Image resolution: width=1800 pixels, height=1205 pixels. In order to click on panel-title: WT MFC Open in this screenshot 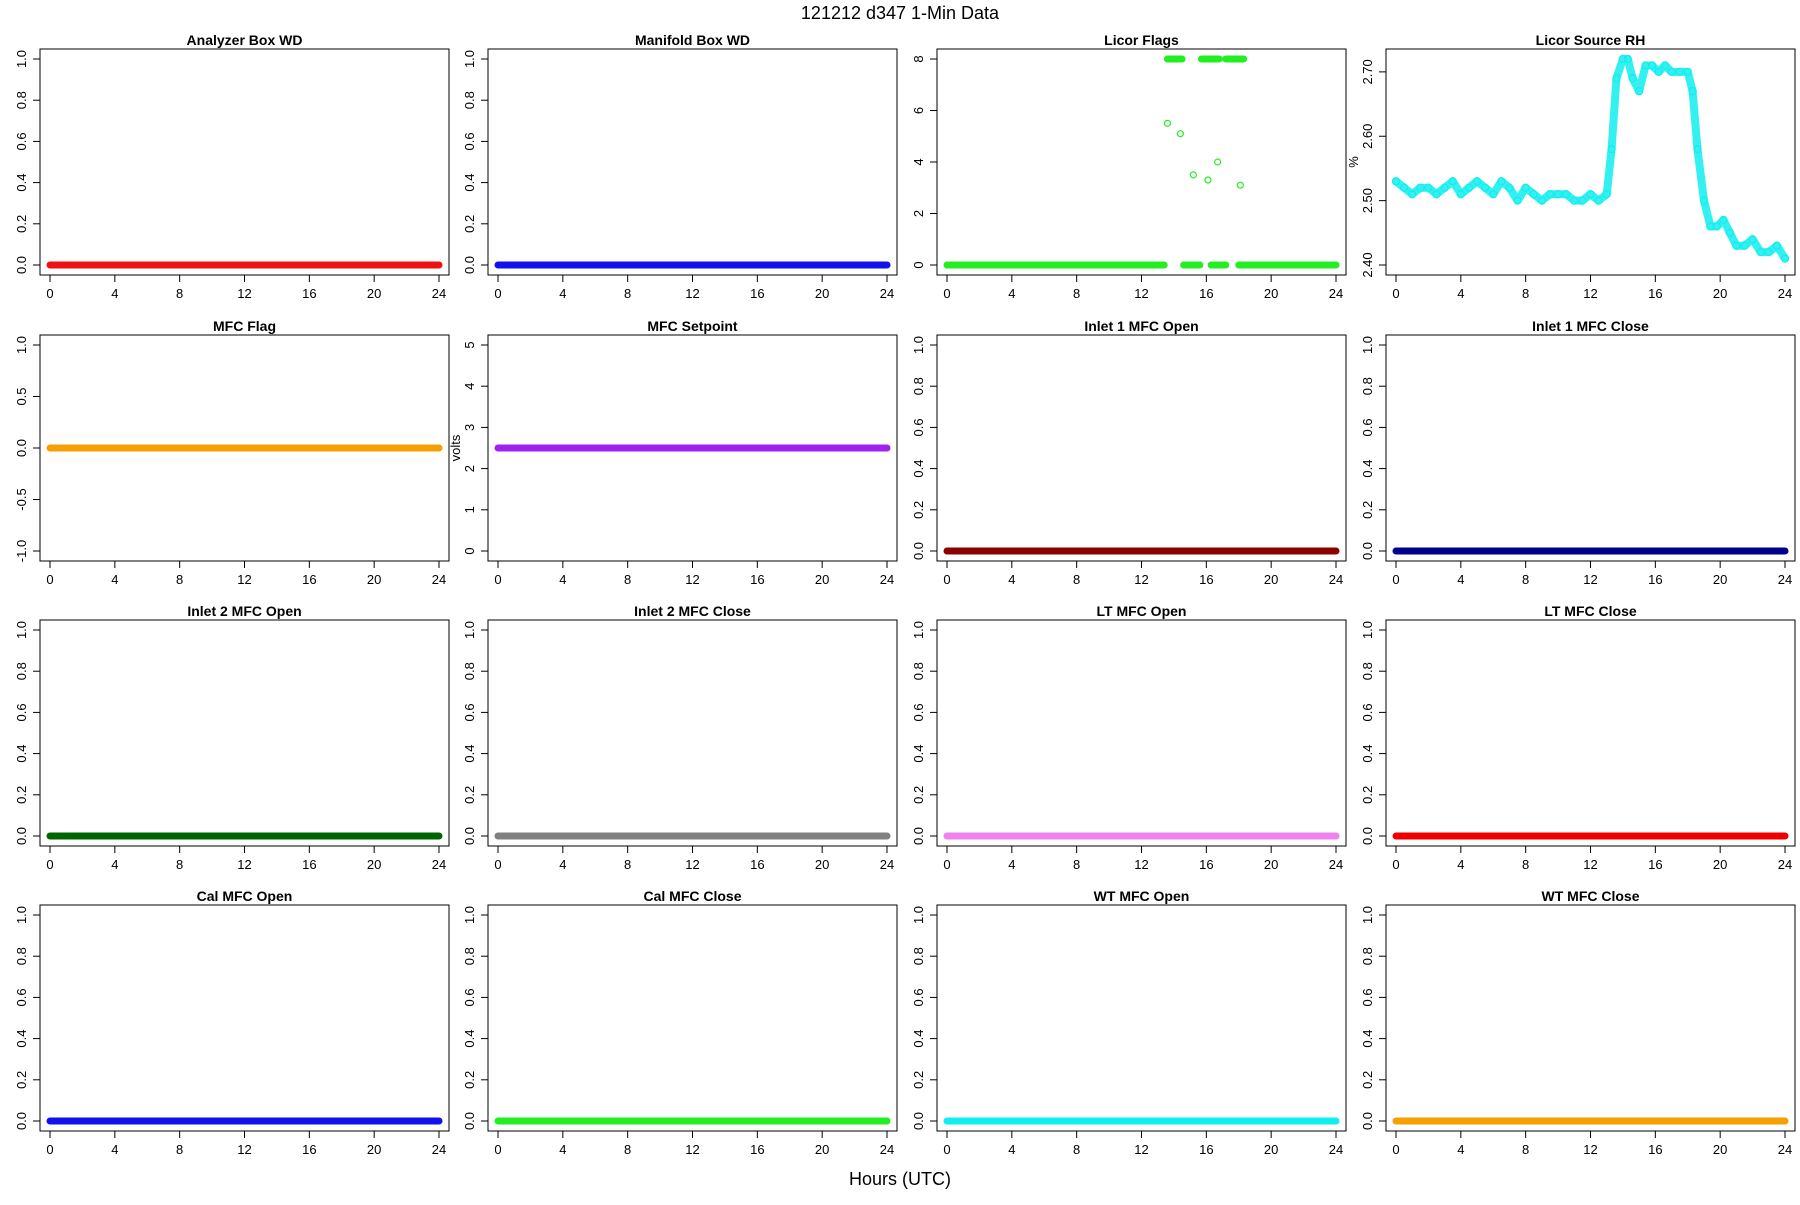, I will do `click(1142, 896)`.